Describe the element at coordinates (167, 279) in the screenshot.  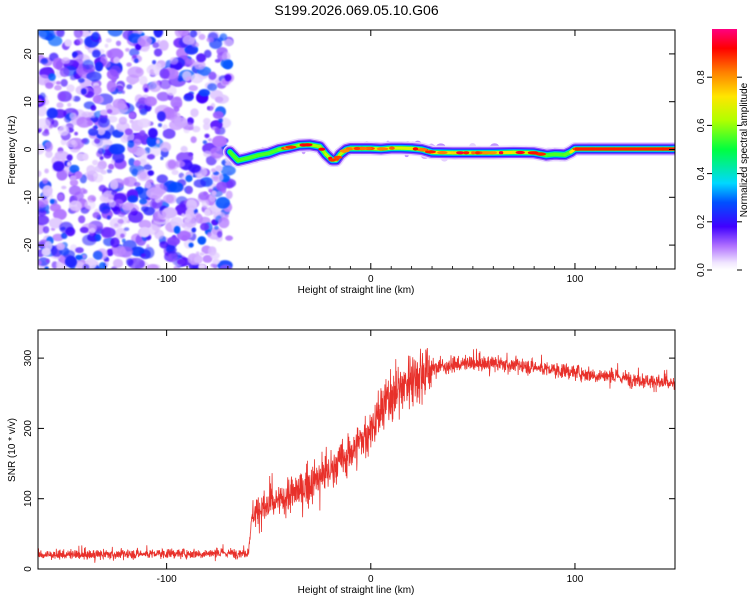
I see `x-tick-label: -100` at that location.